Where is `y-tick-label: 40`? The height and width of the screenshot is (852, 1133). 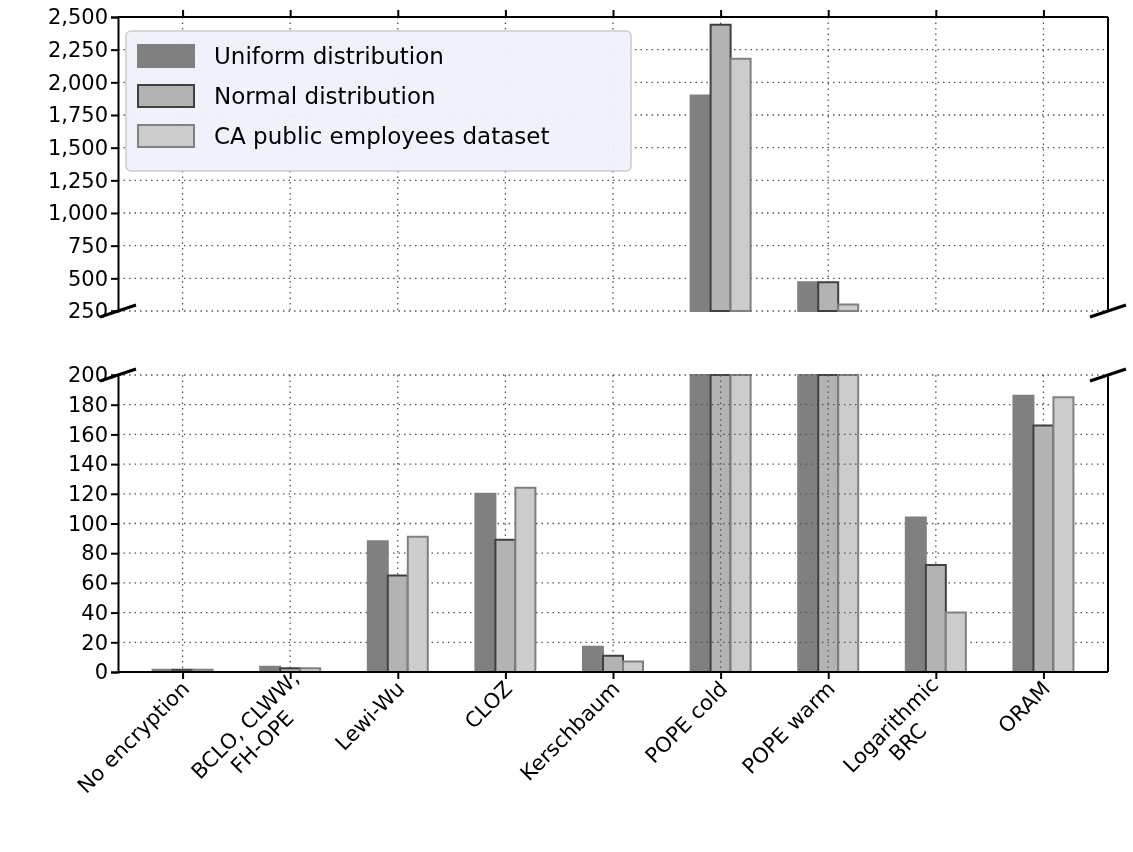 y-tick-label: 40 is located at coordinates (94, 612).